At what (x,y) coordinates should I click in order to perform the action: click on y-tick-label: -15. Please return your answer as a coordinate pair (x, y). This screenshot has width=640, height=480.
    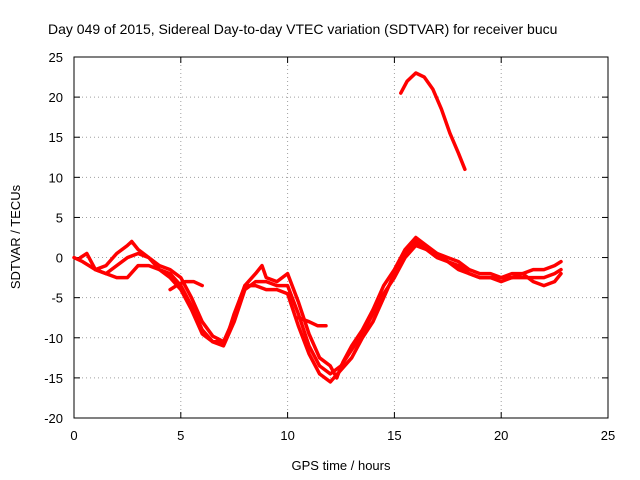
    Looking at the image, I should click on (53, 378).